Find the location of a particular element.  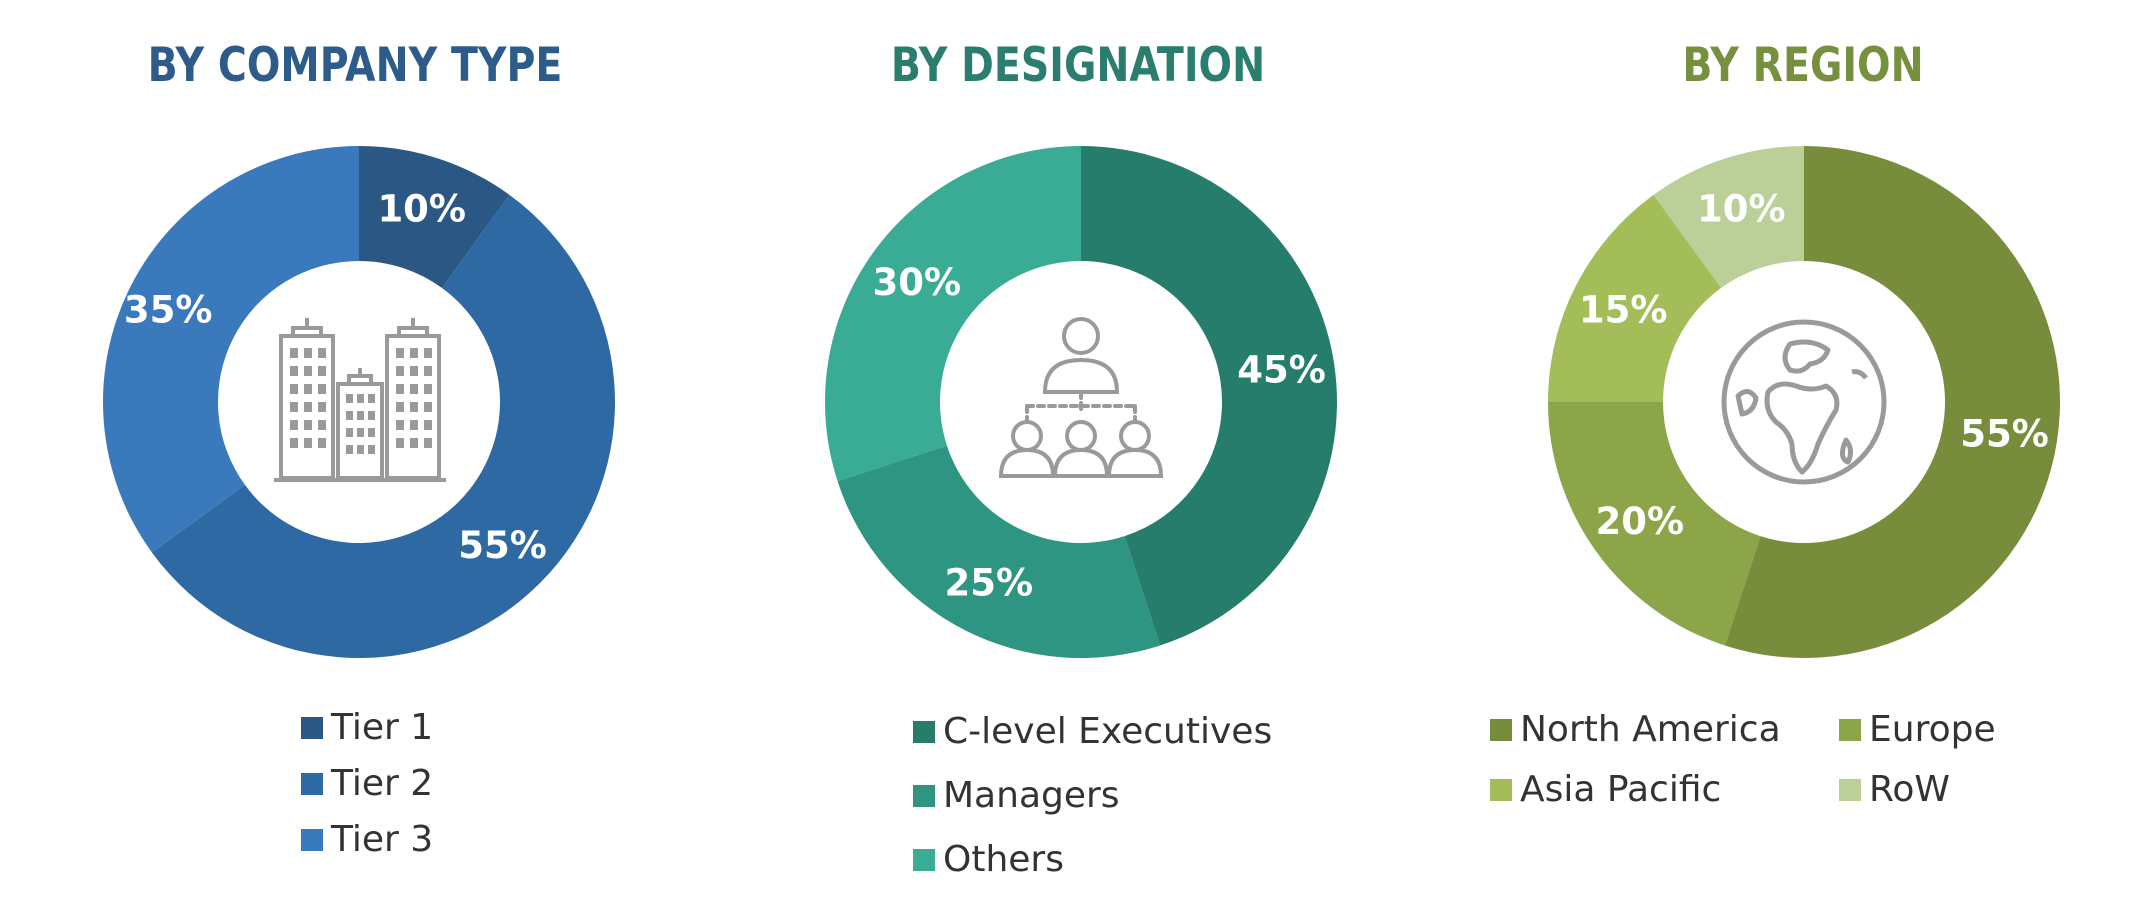

legend-item: Tier 2 is located at coordinates (367, 783).